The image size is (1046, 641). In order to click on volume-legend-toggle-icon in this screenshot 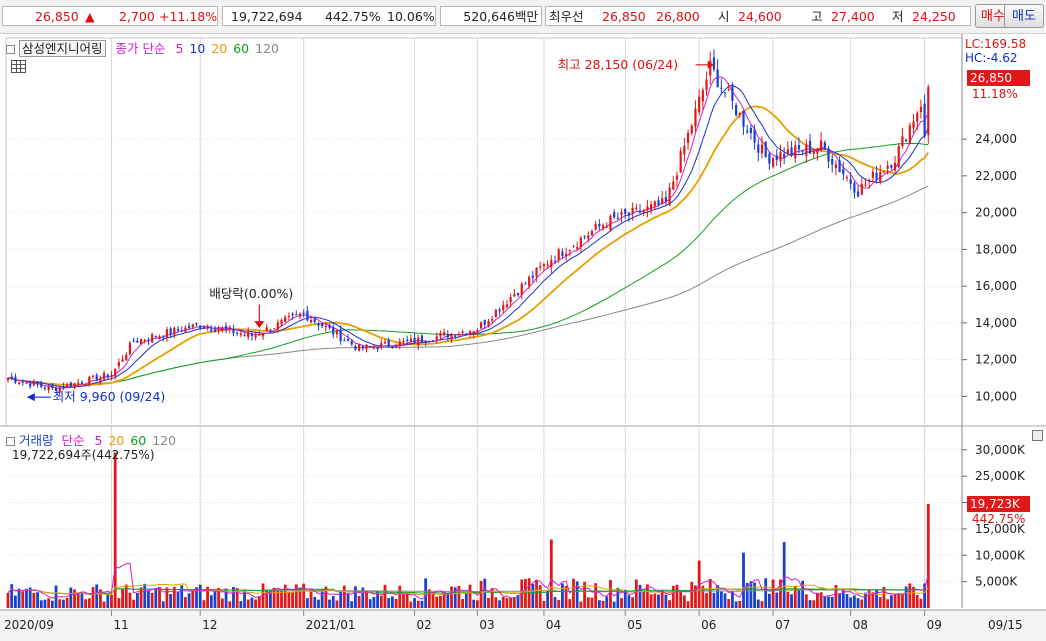, I will do `click(10, 441)`.